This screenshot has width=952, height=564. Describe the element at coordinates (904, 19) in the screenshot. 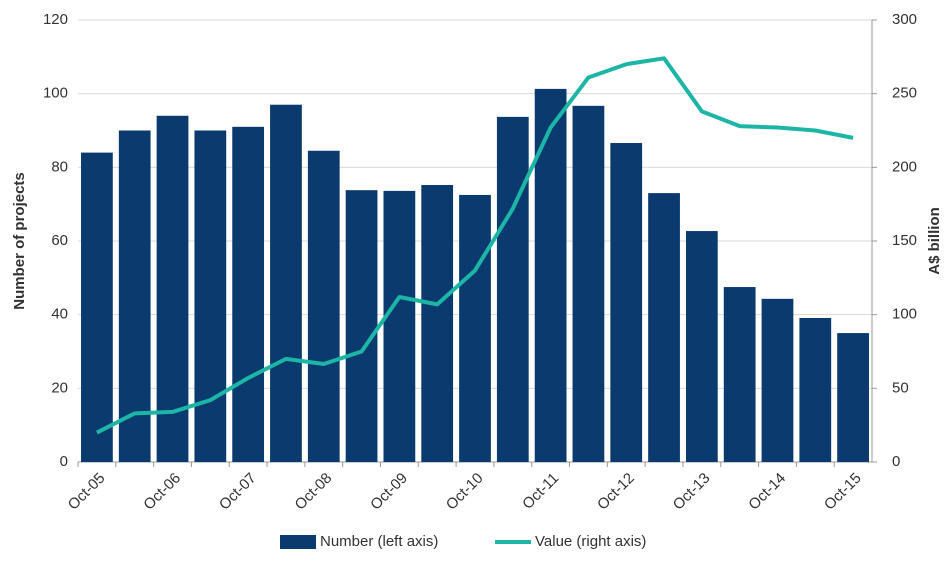

I see `y2-tick-label: 300` at that location.